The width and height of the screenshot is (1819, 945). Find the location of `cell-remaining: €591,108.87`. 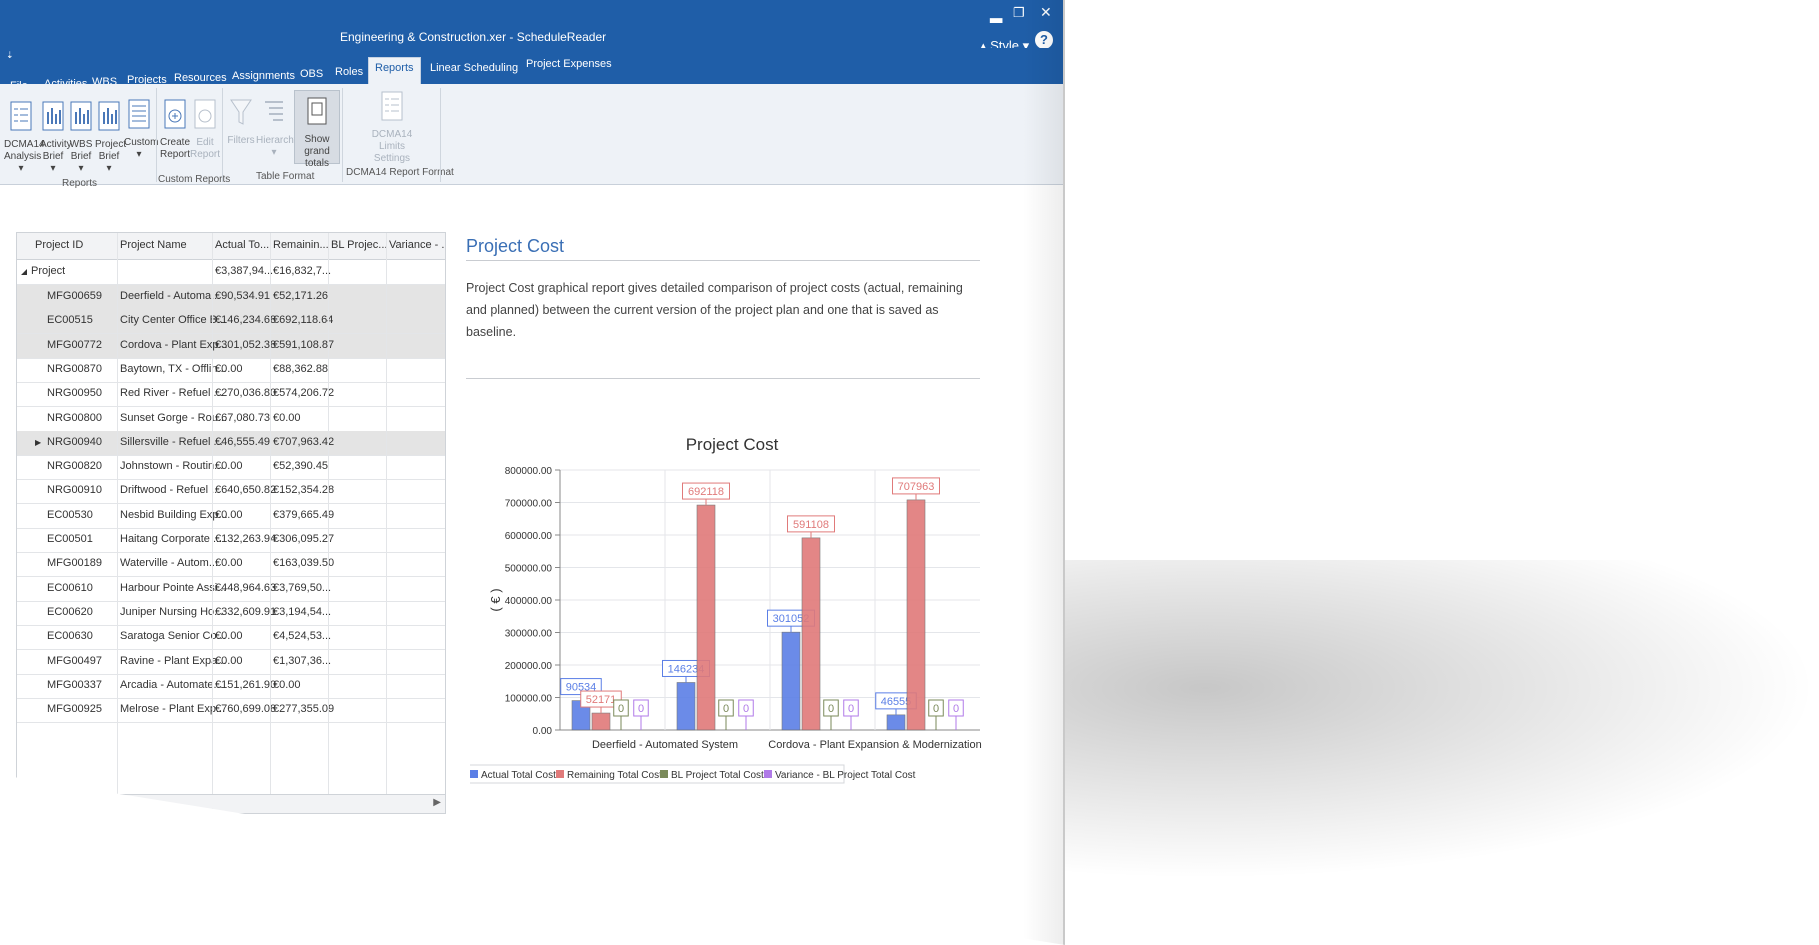

cell-remaining: €591,108.87 is located at coordinates (304, 344).